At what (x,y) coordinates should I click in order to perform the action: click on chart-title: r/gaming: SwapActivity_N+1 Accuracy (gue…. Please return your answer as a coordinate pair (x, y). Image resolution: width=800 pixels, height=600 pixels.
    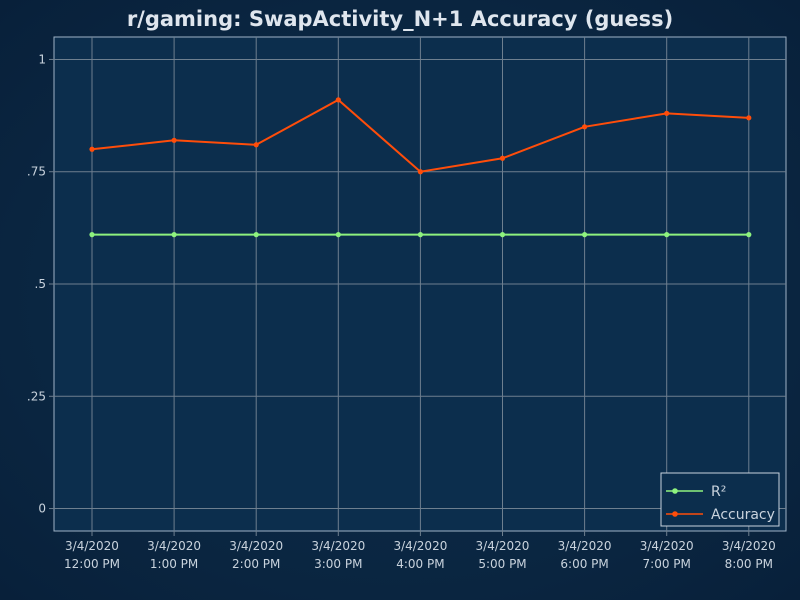
    Looking at the image, I should click on (400, 19).